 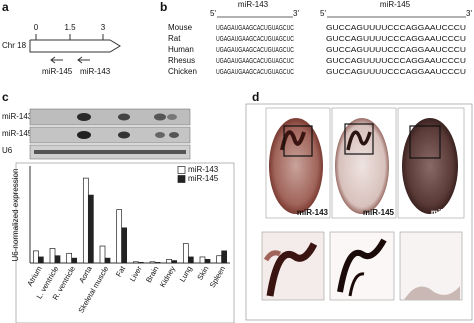 I want to click on x-tick-label: Spleen, so click(x=217, y=276).